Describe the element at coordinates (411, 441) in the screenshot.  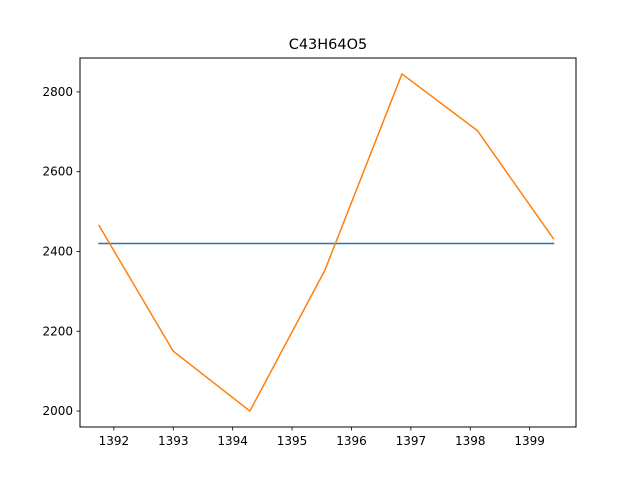
I see `x-tick-label: 1397` at that location.